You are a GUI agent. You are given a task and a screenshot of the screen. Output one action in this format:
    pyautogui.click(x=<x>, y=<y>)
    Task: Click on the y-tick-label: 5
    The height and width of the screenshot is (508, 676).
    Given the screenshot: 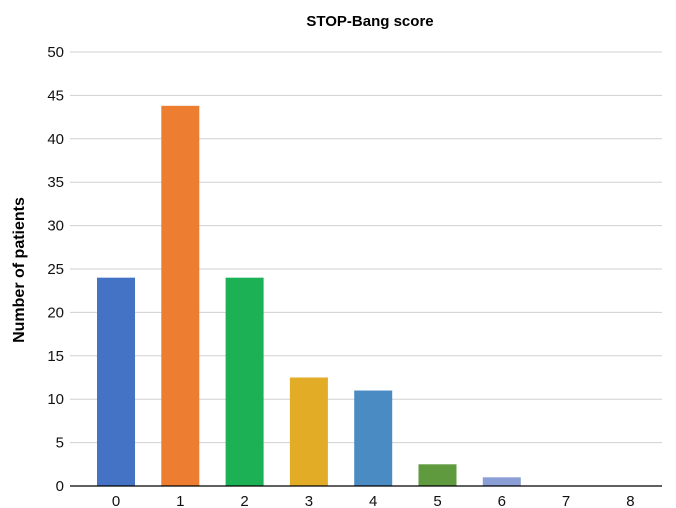 What is the action you would take?
    pyautogui.click(x=60, y=443)
    